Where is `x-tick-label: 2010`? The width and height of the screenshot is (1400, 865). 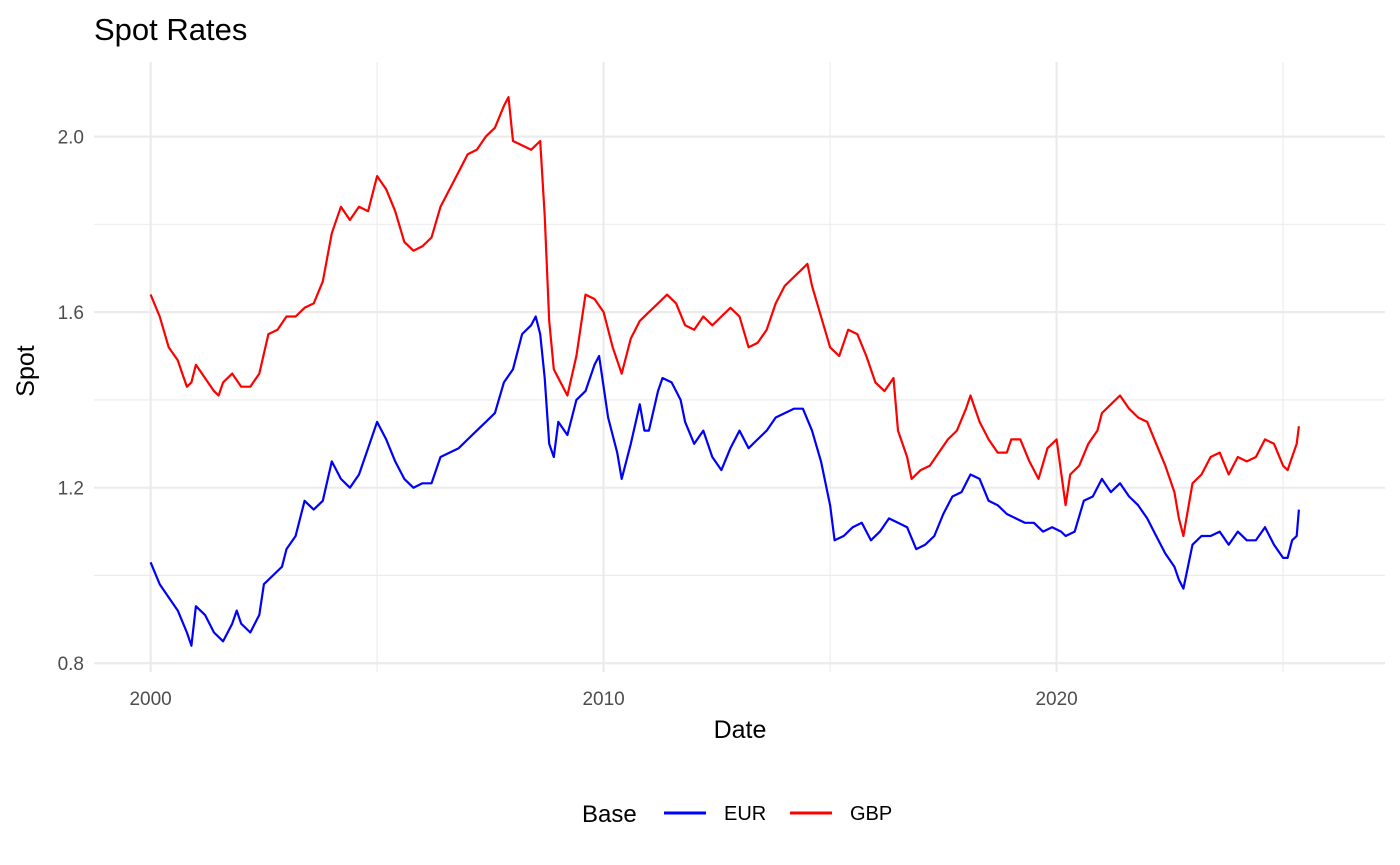 x-tick-label: 2010 is located at coordinates (603, 699).